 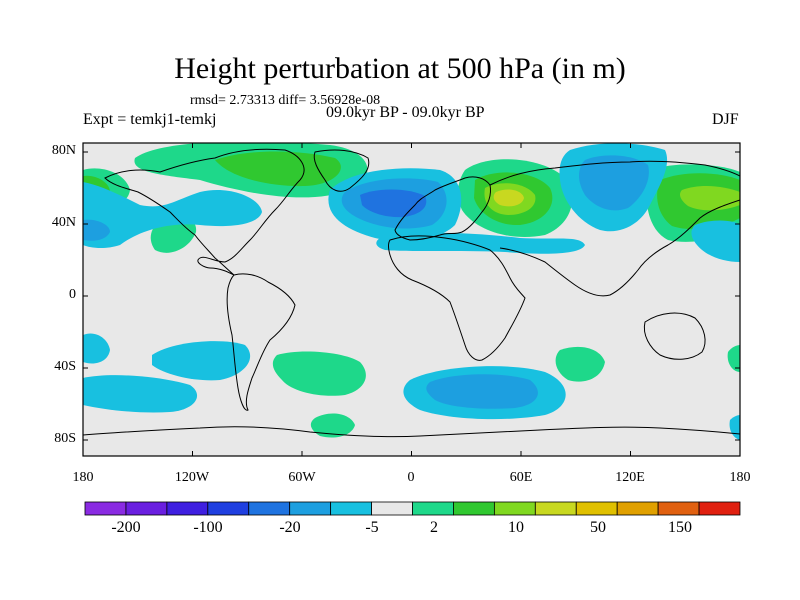 What do you see at coordinates (192, 477) in the screenshot?
I see `lon-label-120w: 120W` at bounding box center [192, 477].